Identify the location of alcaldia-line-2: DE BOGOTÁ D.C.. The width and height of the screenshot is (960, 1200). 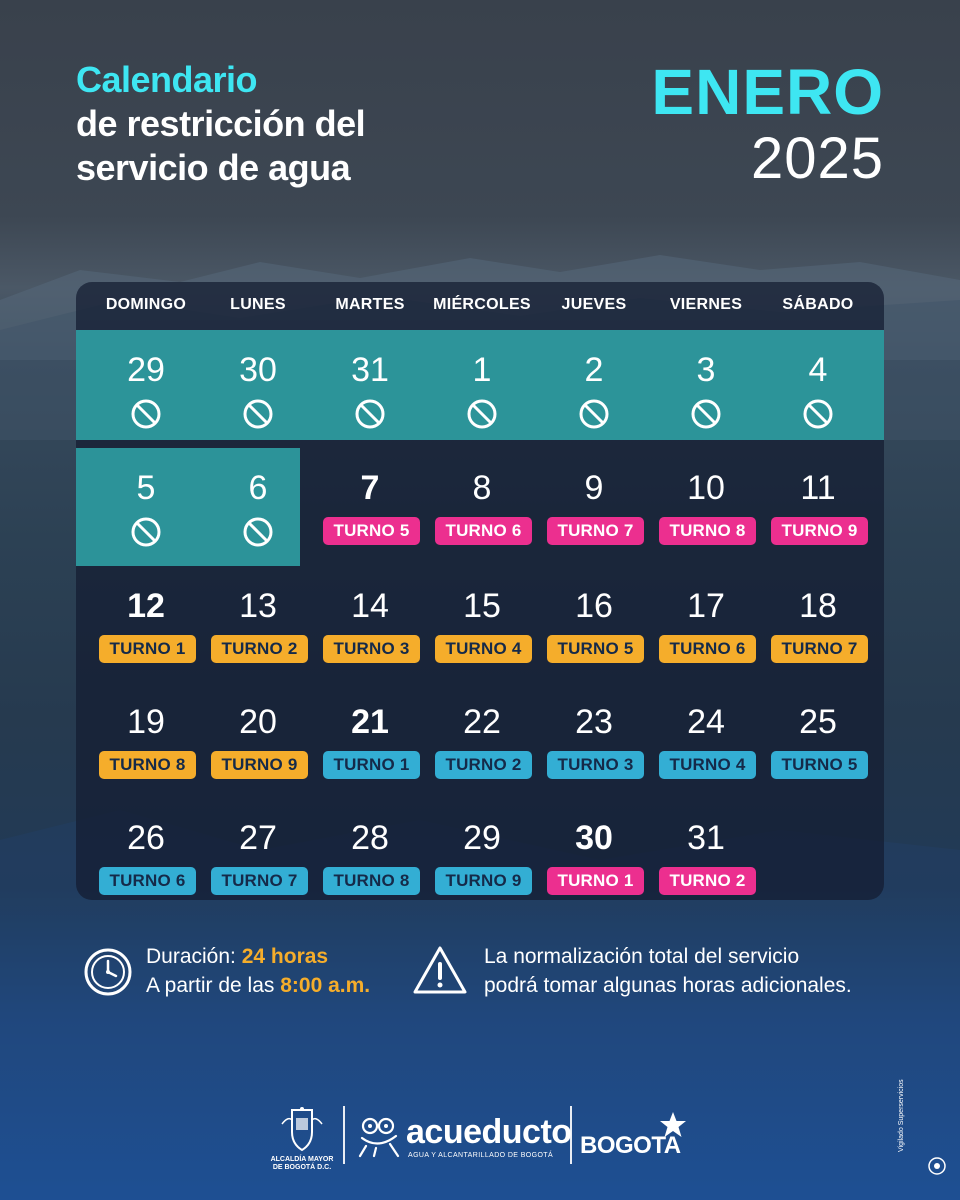
(302, 1167).